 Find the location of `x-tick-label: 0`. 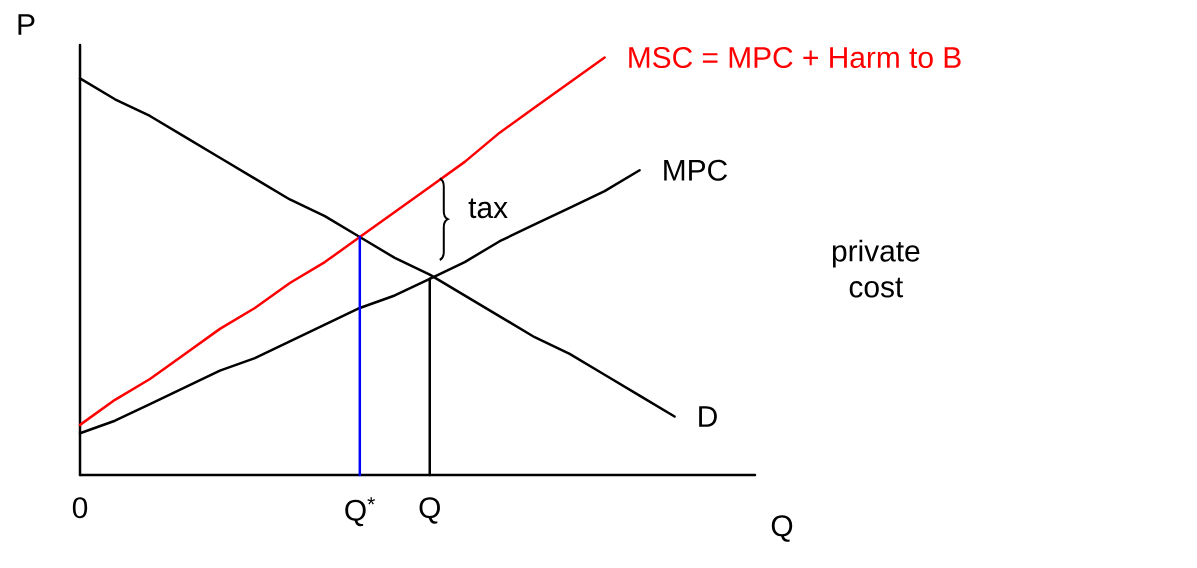

x-tick-label: 0 is located at coordinates (80, 508).